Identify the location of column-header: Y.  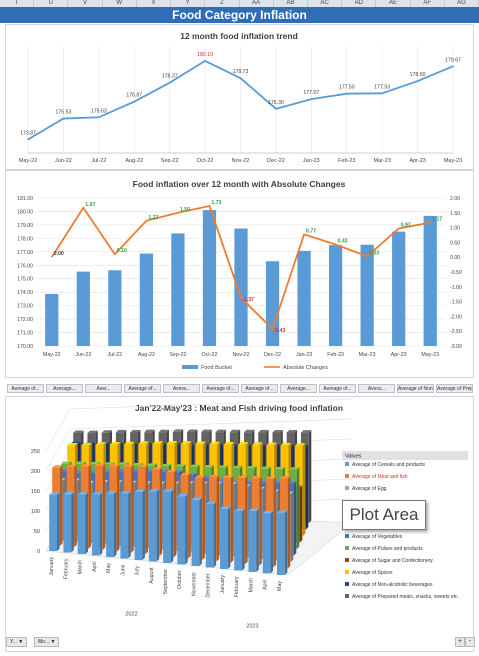
(188, 3).